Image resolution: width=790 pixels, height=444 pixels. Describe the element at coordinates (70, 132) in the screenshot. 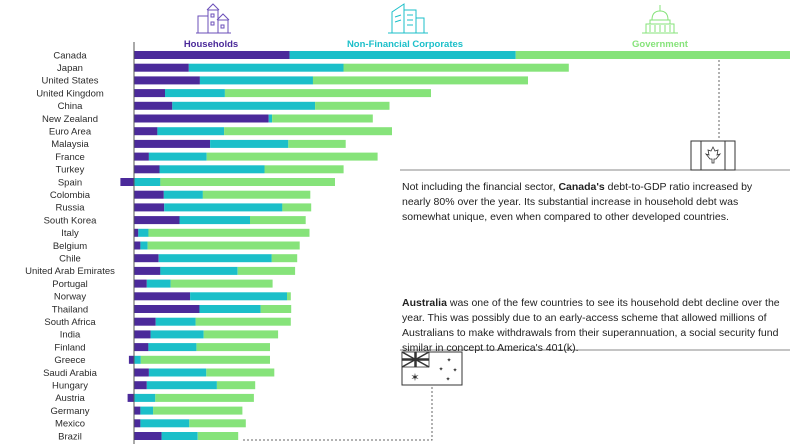

I see `category-label-euro-area: Euro Area` at that location.